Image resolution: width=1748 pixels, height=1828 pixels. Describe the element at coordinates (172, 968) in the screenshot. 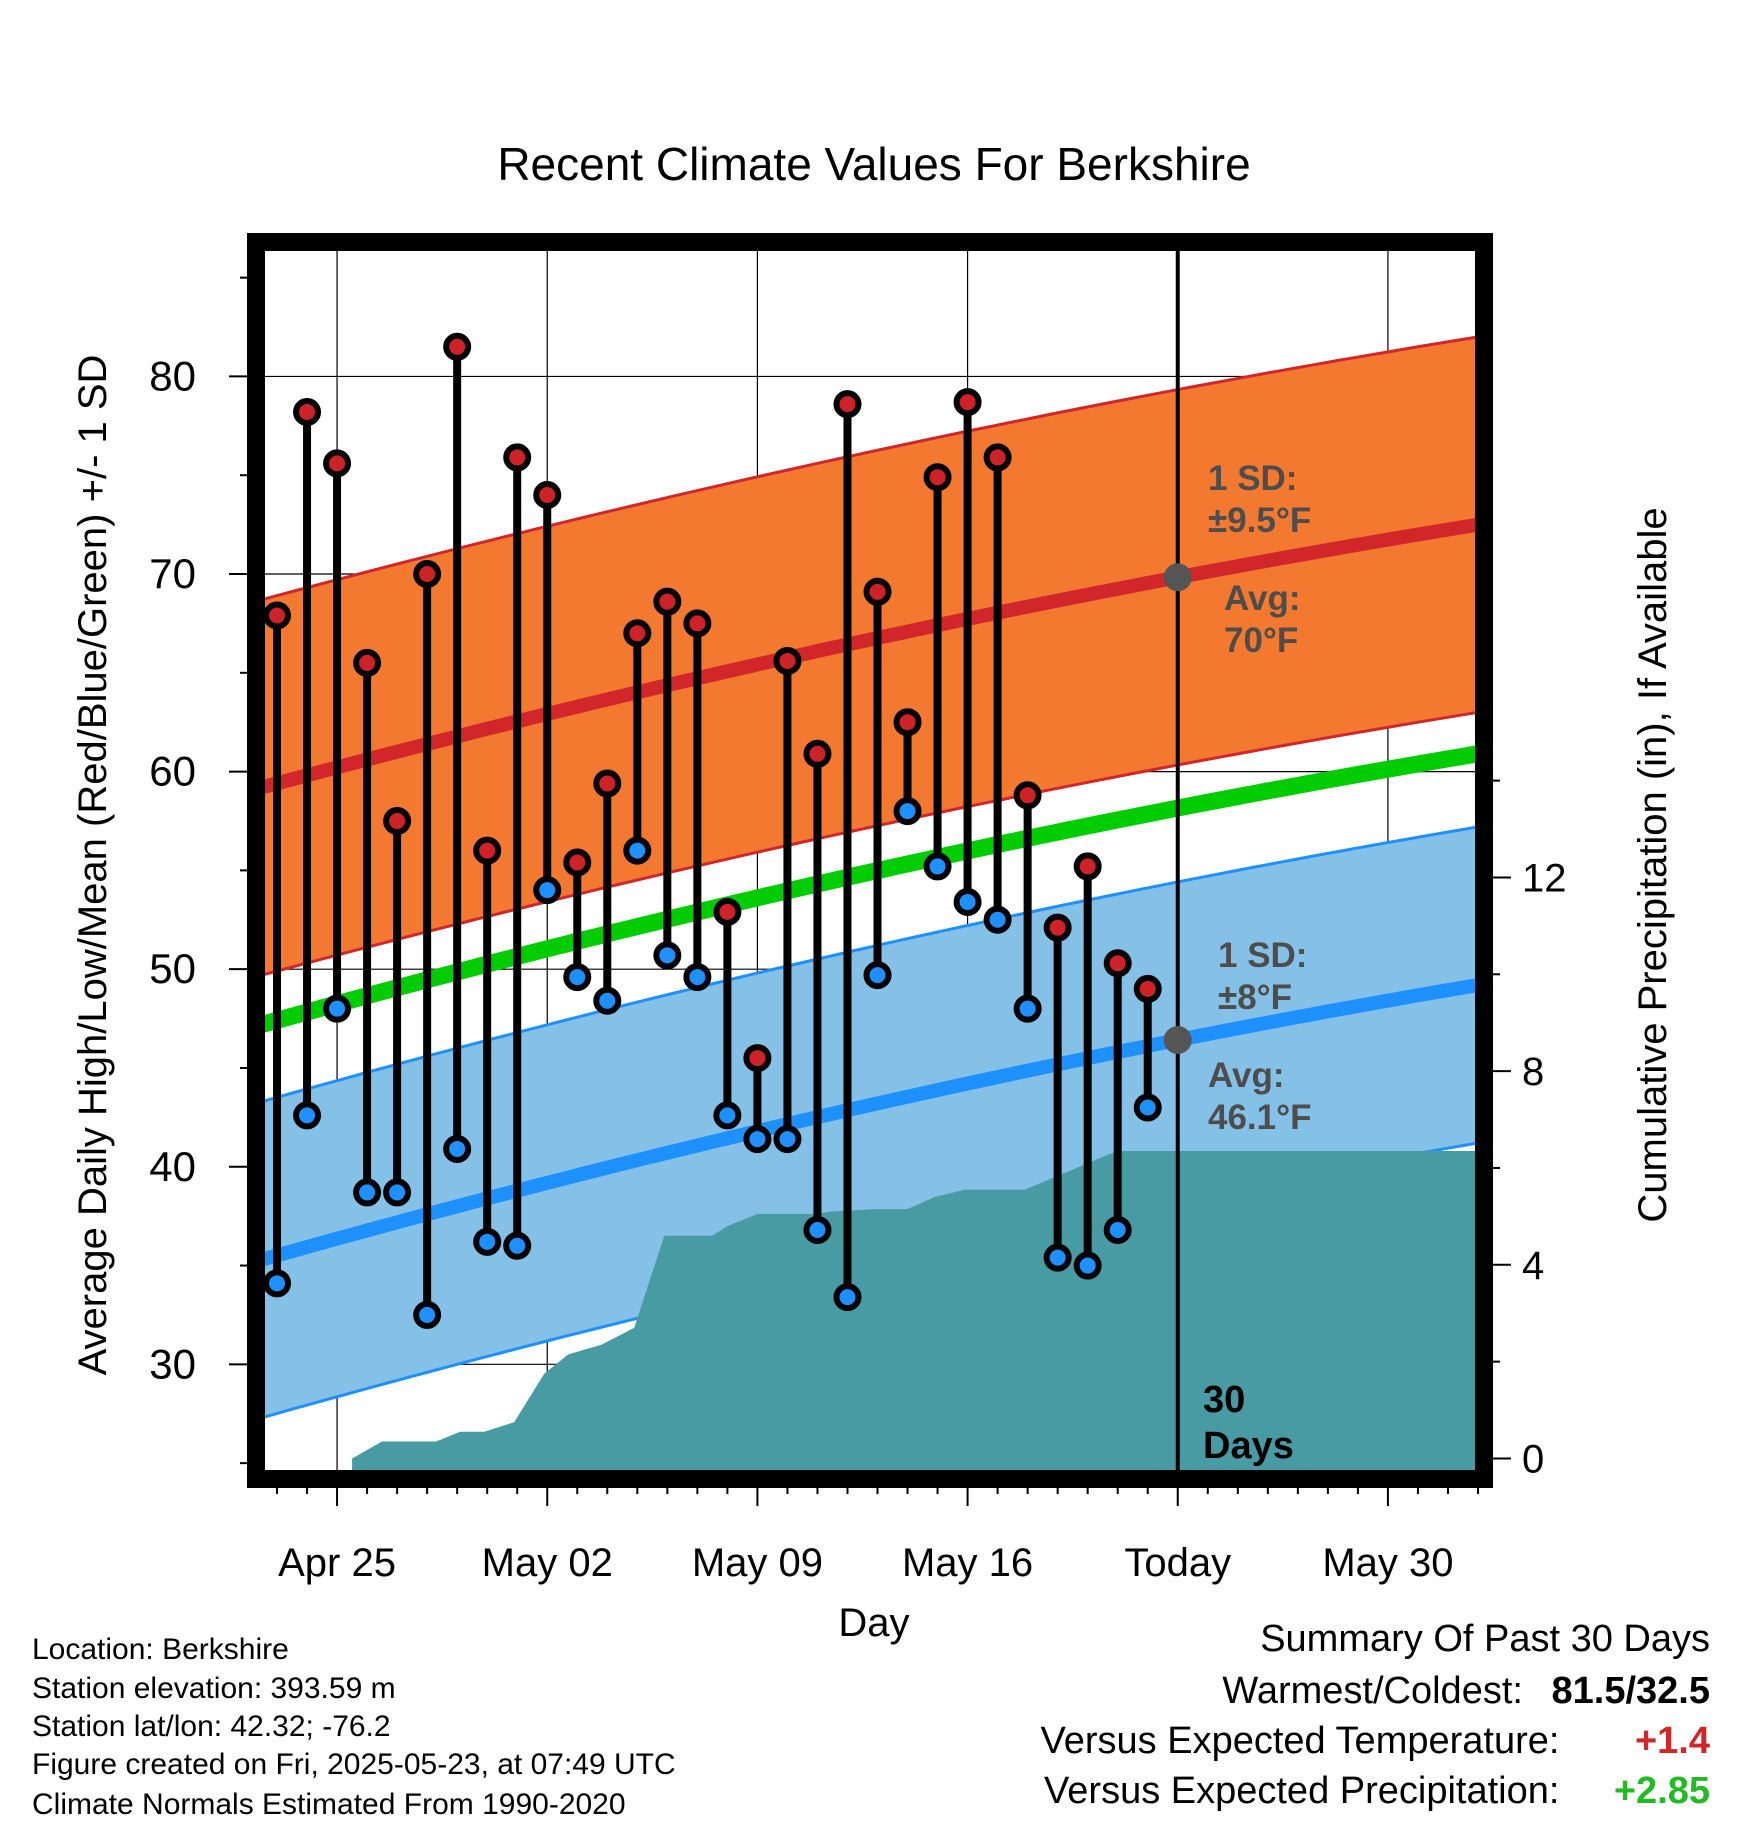

I see `y-tick-label: 50` at that location.